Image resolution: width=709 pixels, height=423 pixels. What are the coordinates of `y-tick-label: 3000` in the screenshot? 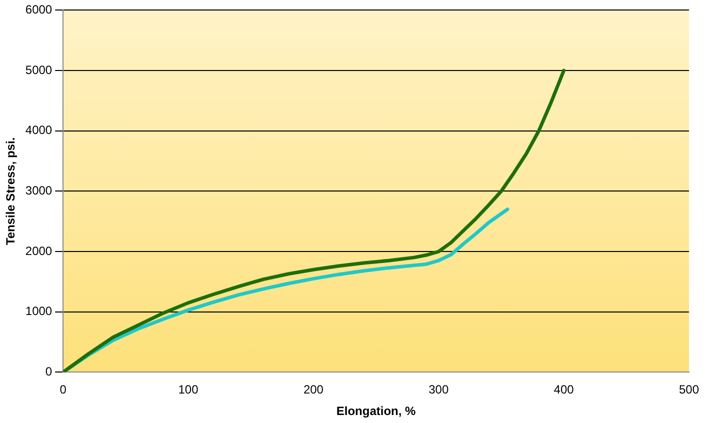 It's located at (38, 191).